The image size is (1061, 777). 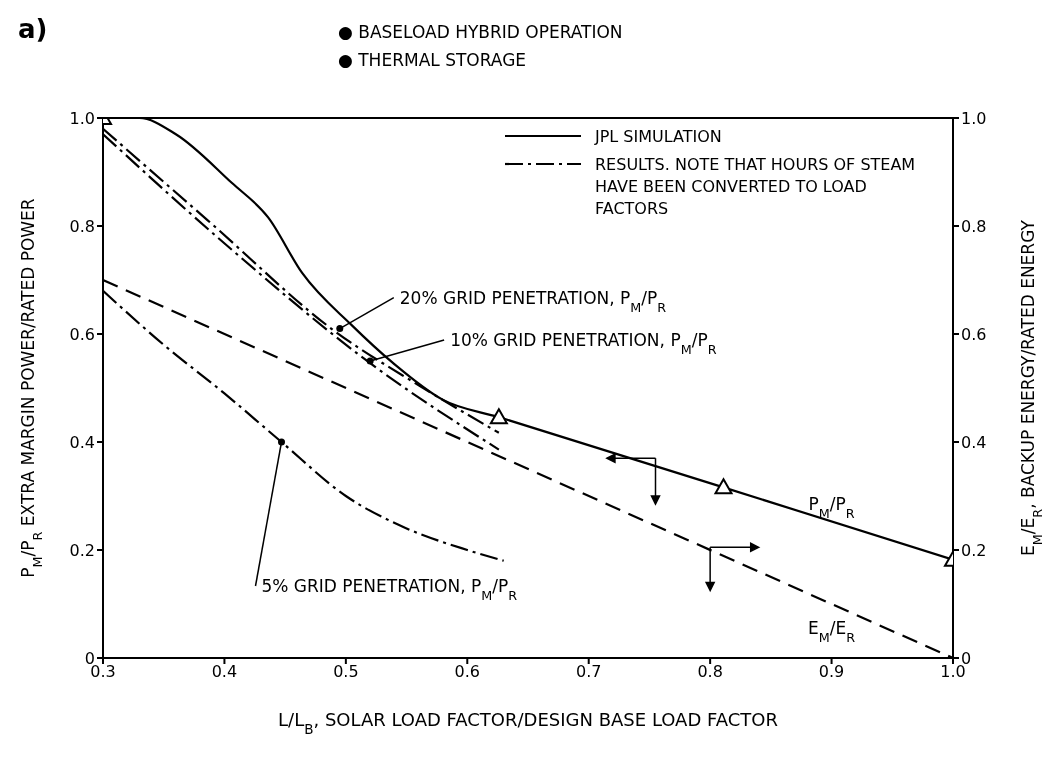 I want to click on x-tick-label: 0.7, so click(x=588, y=672).